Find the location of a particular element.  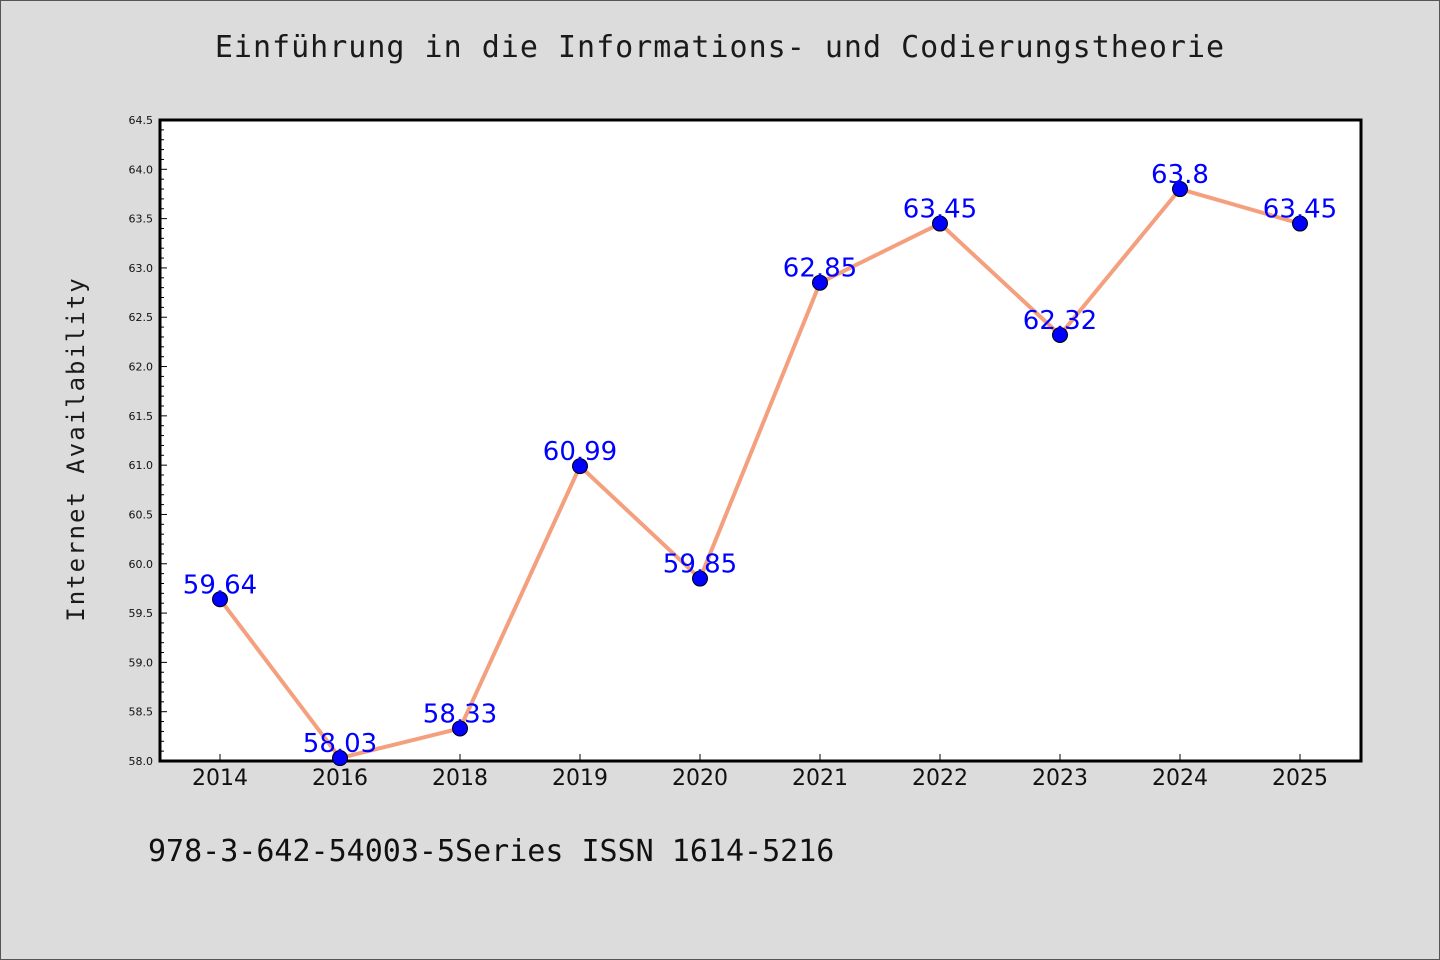

y-tick-label: 62.0 is located at coordinates (141, 367).